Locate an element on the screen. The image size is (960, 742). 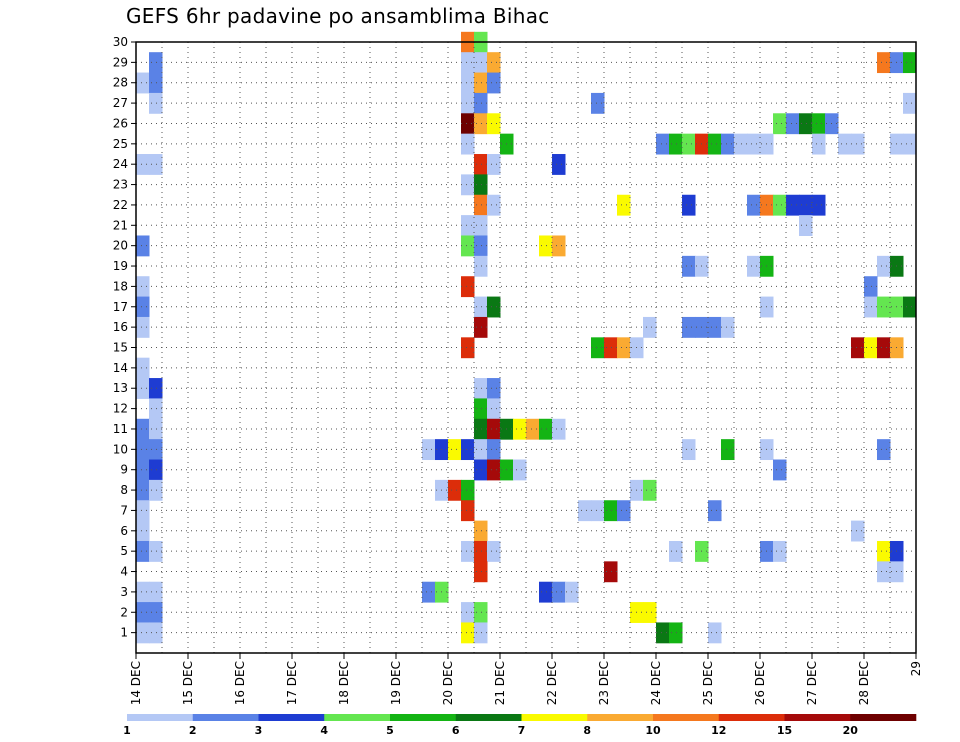
y-tick-label: 19 is located at coordinates (120, 266).